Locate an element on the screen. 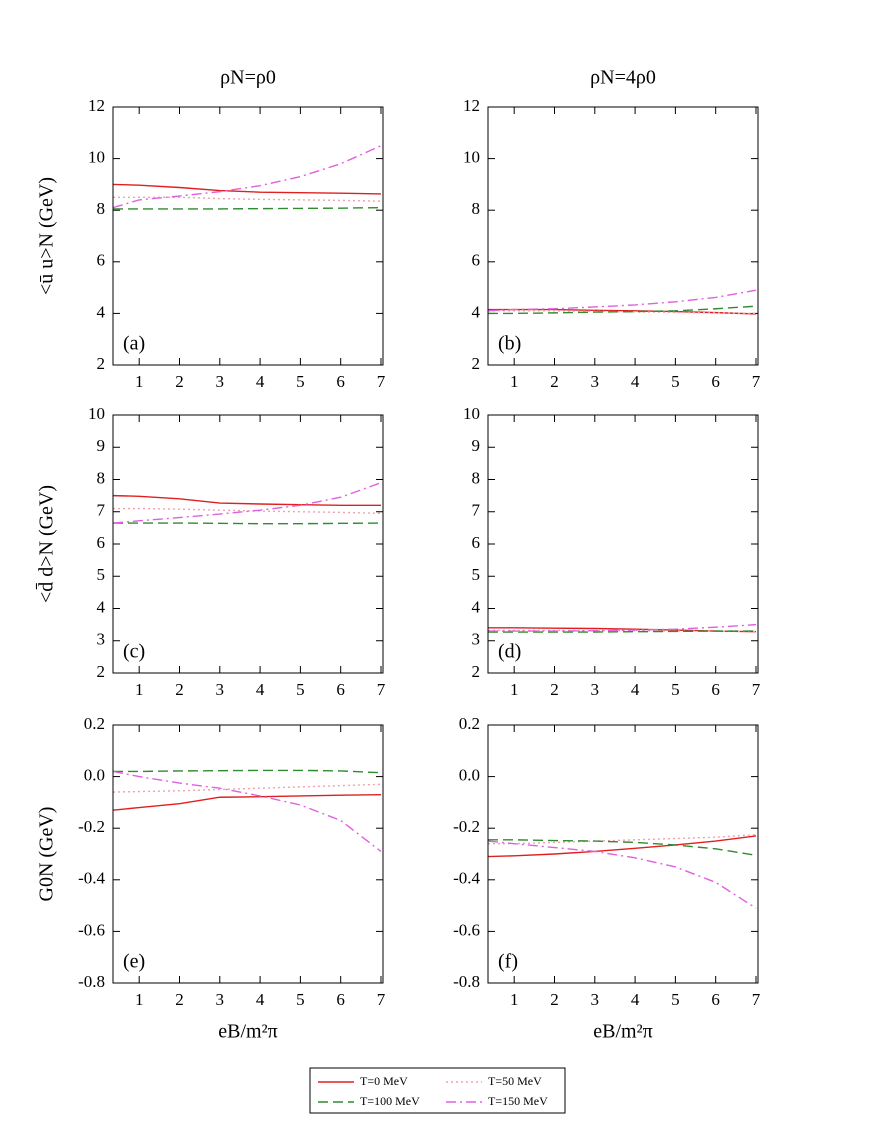 The width and height of the screenshot is (871, 1144). legend-label: T=100 MeV is located at coordinates (390, 1101).